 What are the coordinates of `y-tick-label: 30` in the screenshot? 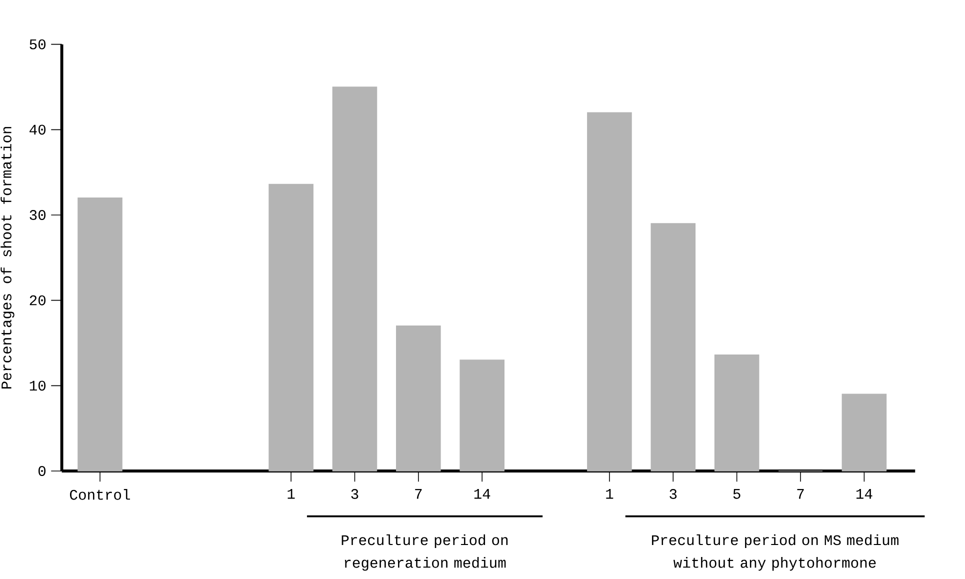 It's located at (38, 215).